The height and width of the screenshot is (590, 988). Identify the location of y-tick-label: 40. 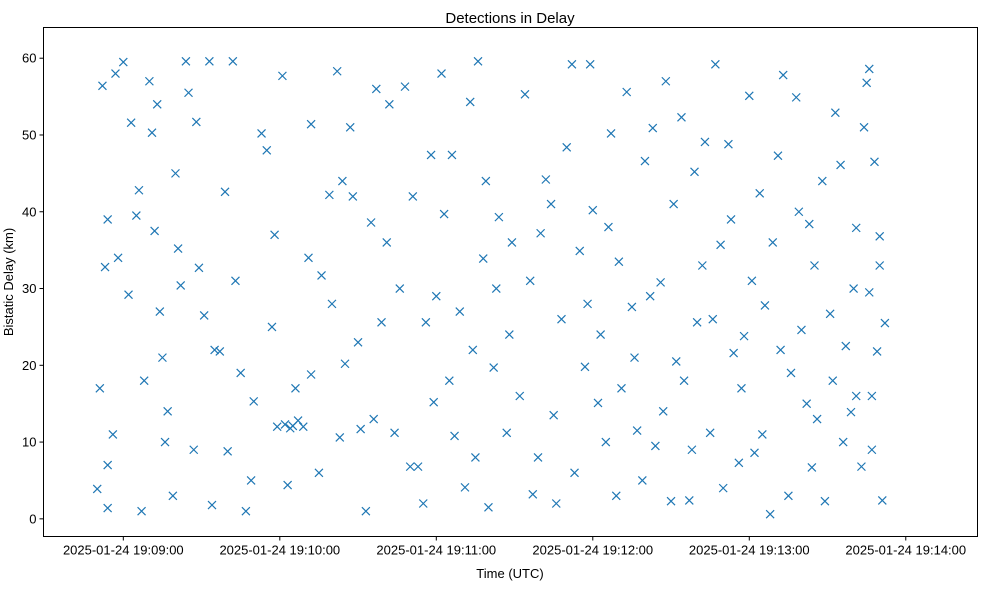
(29, 211).